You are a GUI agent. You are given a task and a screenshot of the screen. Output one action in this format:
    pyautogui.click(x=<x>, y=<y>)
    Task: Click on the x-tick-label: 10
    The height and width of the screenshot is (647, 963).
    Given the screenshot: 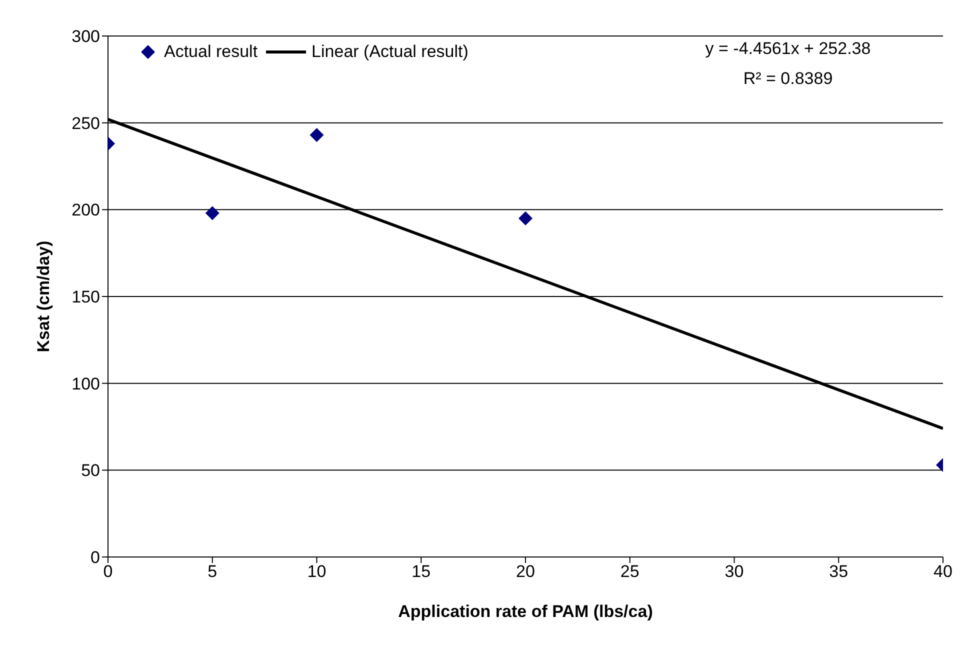 What is the action you would take?
    pyautogui.click(x=316, y=572)
    